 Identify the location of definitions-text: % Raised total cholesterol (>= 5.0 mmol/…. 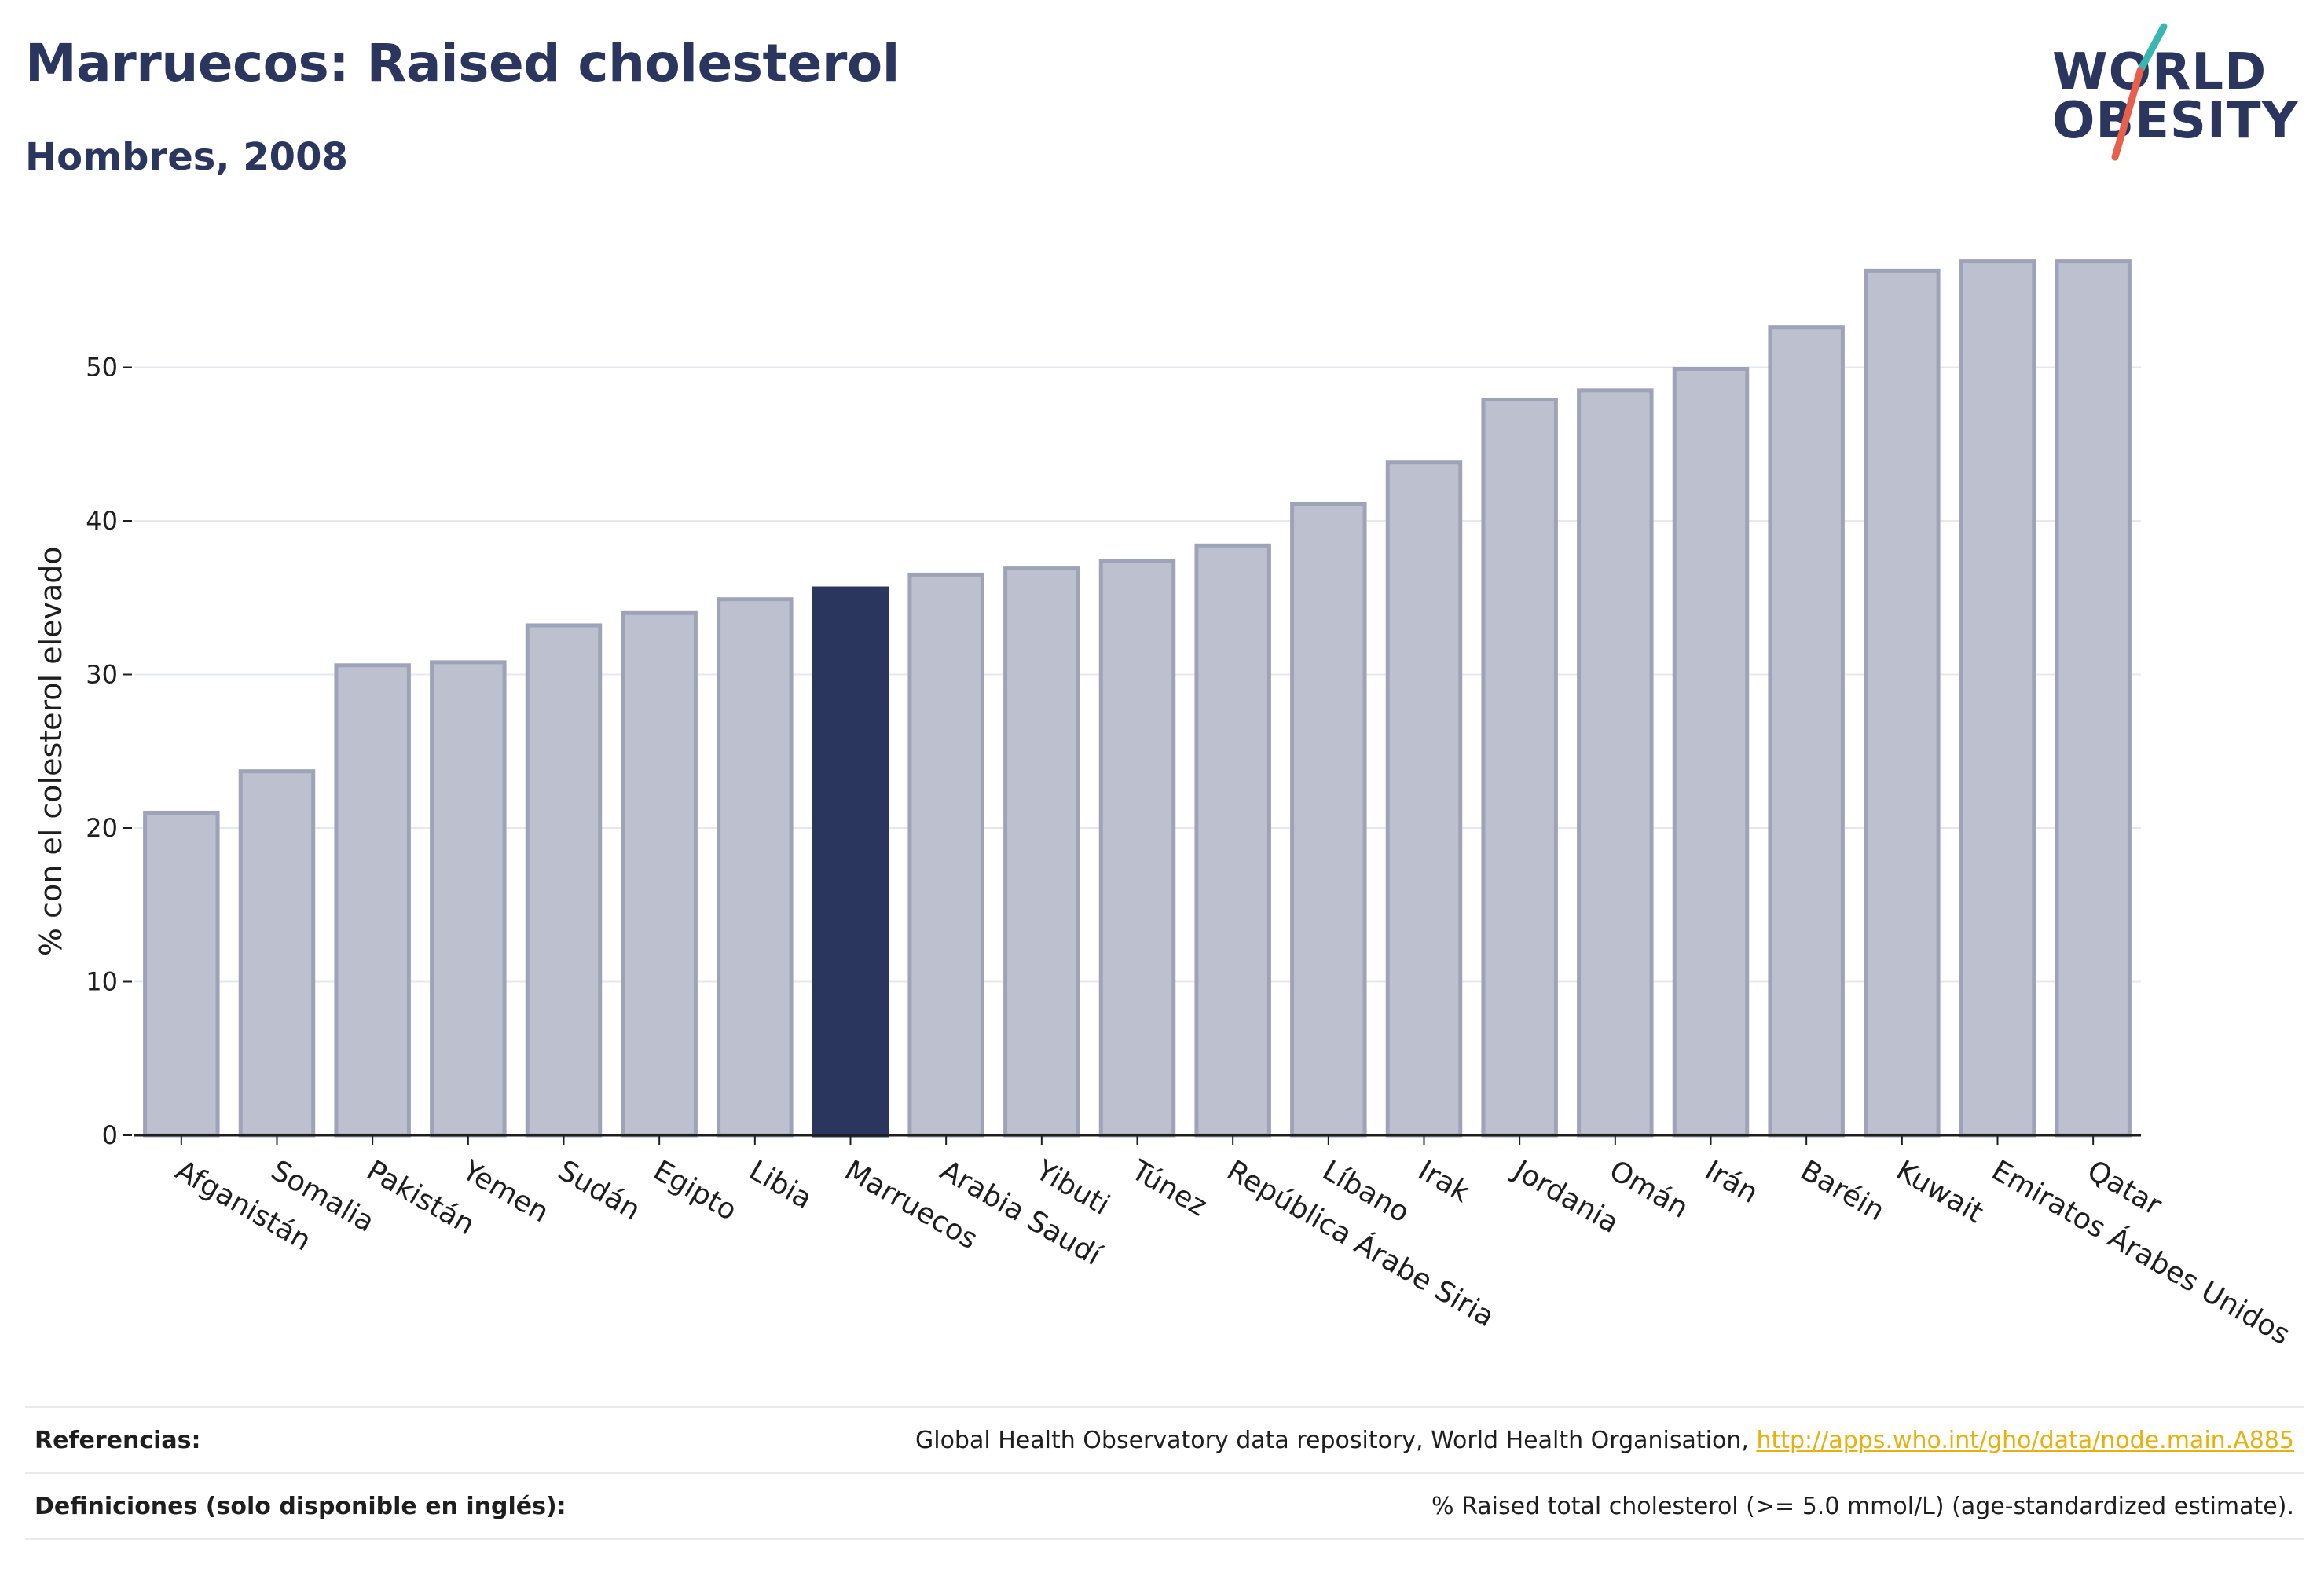
(1862, 1506).